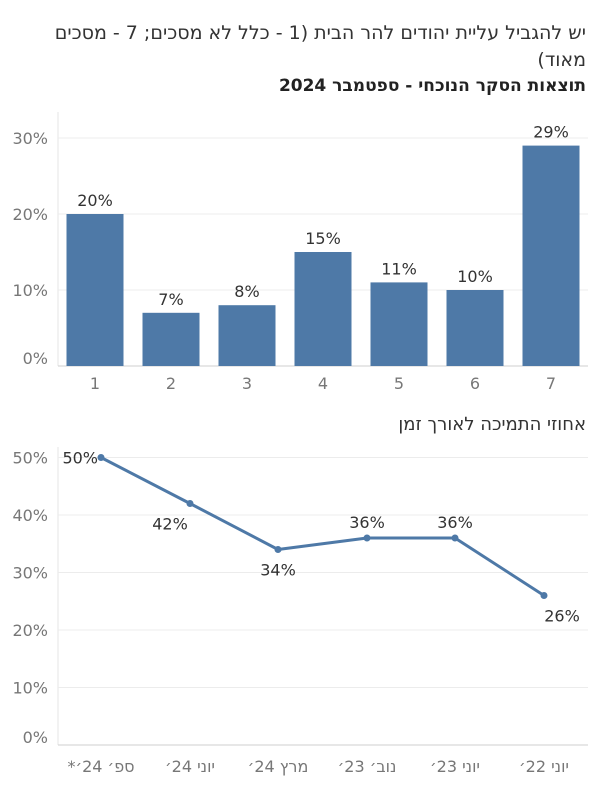 The image size is (600, 800). What do you see at coordinates (171, 383) in the screenshot?
I see `x-tick-label: 2` at bounding box center [171, 383].